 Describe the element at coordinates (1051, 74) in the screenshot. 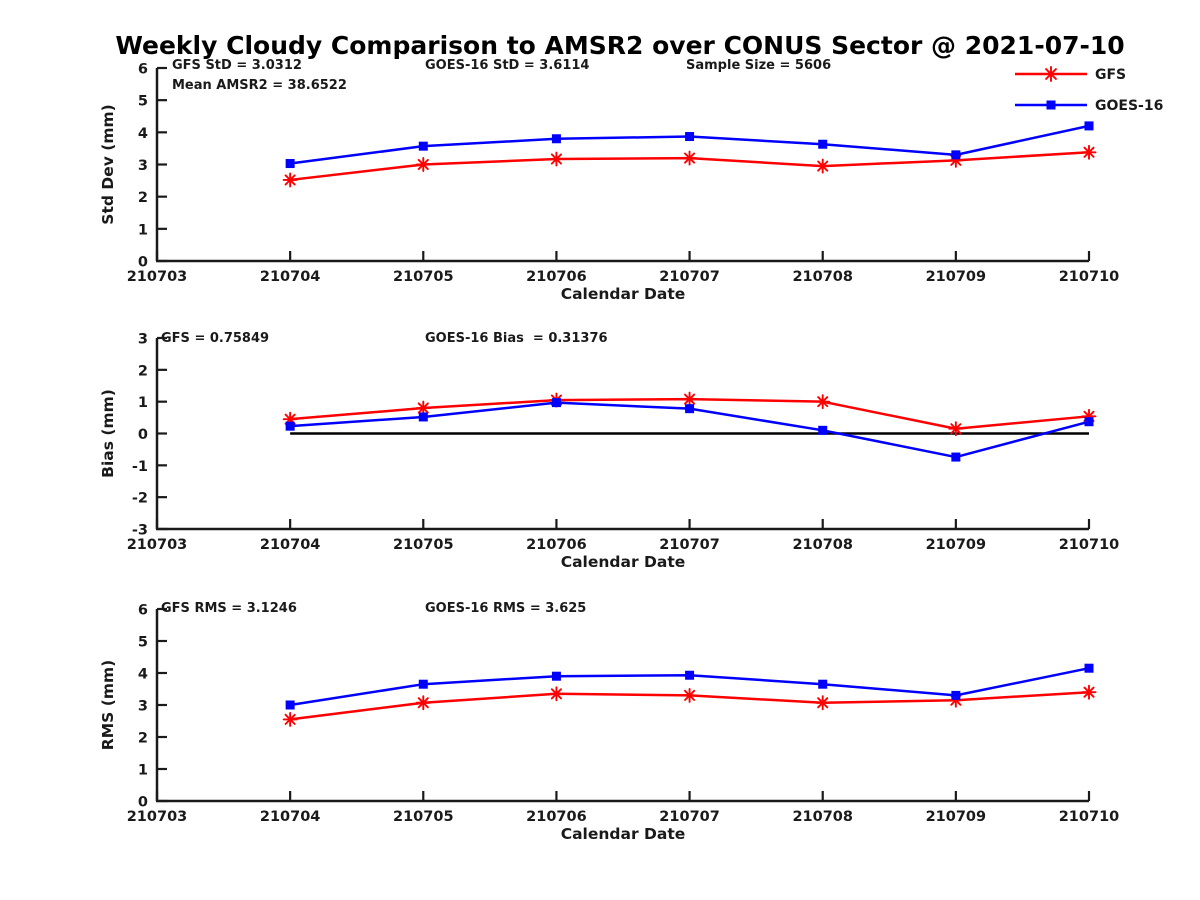

I see `legend-star-marker-icon` at that location.